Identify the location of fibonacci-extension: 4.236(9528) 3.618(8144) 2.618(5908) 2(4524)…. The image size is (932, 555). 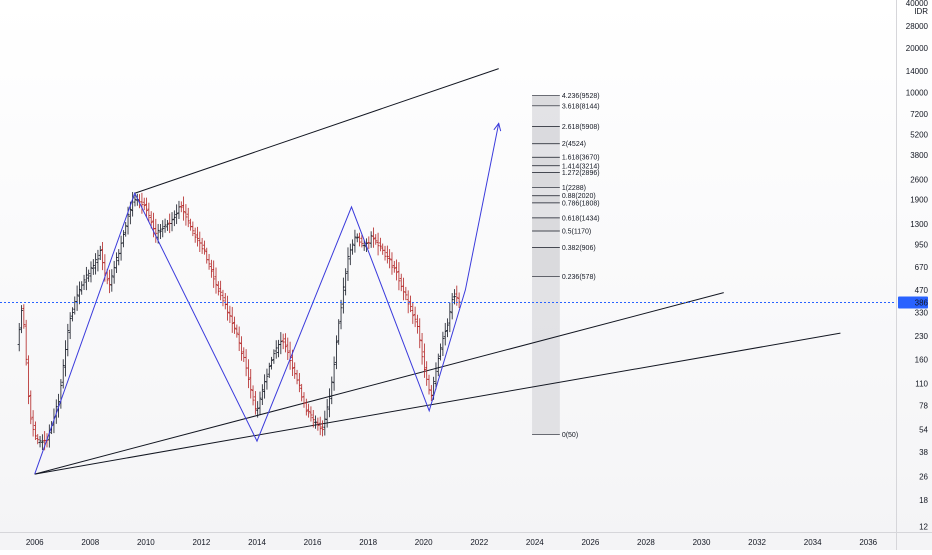
(566, 266).